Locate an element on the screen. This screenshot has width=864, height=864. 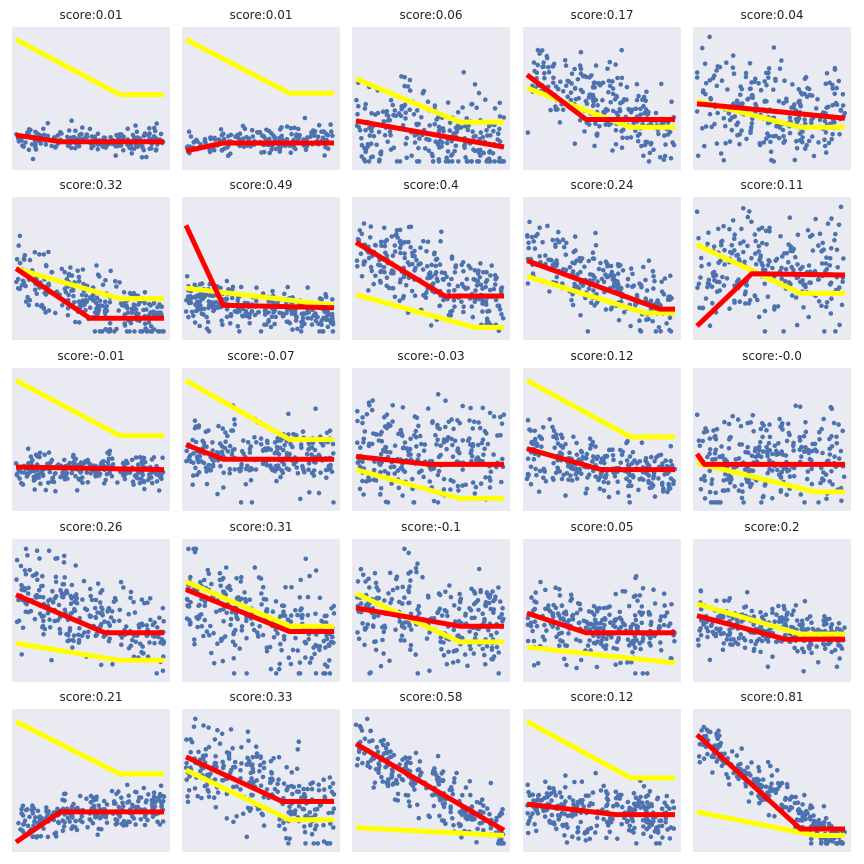
fit-line is located at coordinates (89, 138).